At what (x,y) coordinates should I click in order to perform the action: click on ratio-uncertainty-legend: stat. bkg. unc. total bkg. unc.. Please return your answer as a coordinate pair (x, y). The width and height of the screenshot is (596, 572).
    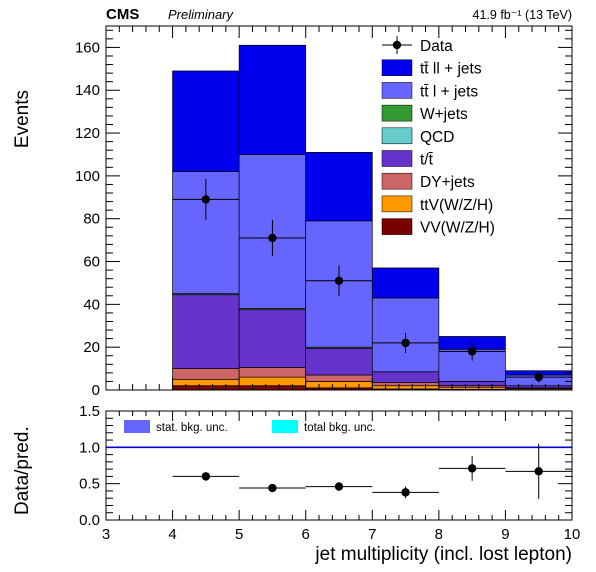
    Looking at the image, I should click on (250, 427).